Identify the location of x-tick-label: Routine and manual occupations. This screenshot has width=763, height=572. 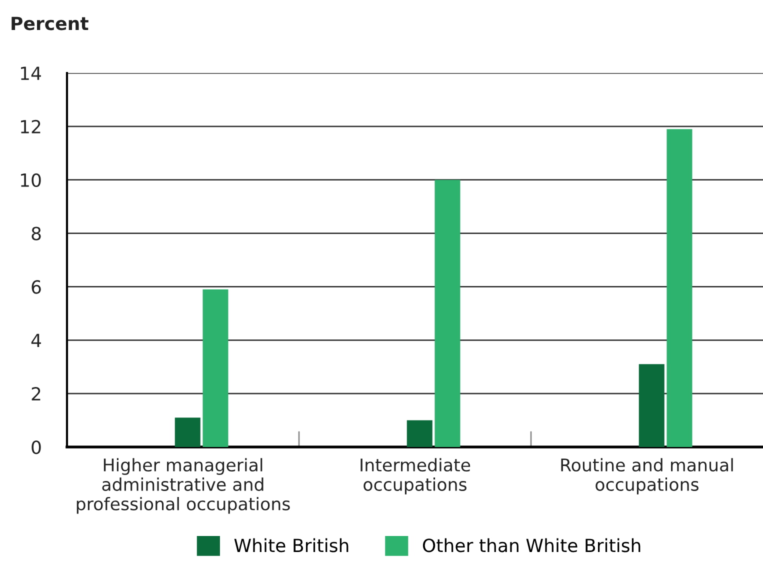
(647, 476).